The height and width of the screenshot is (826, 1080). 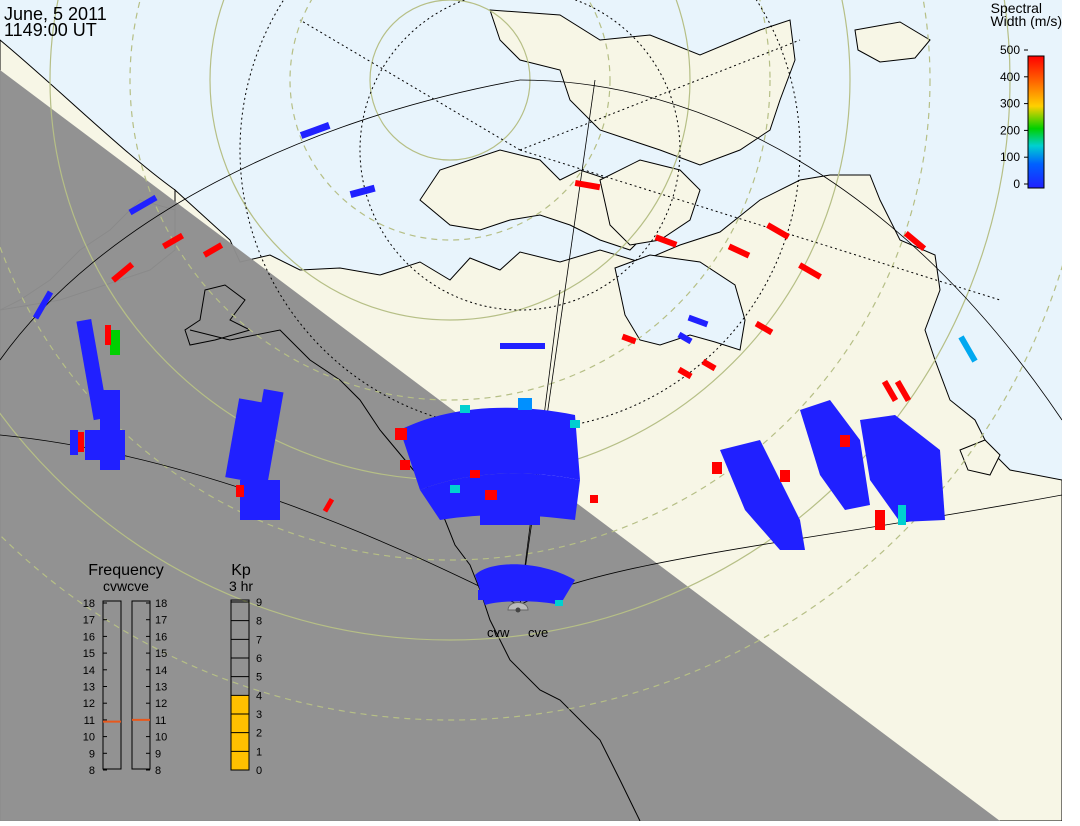 I want to click on radar-site, so click(x=518, y=607).